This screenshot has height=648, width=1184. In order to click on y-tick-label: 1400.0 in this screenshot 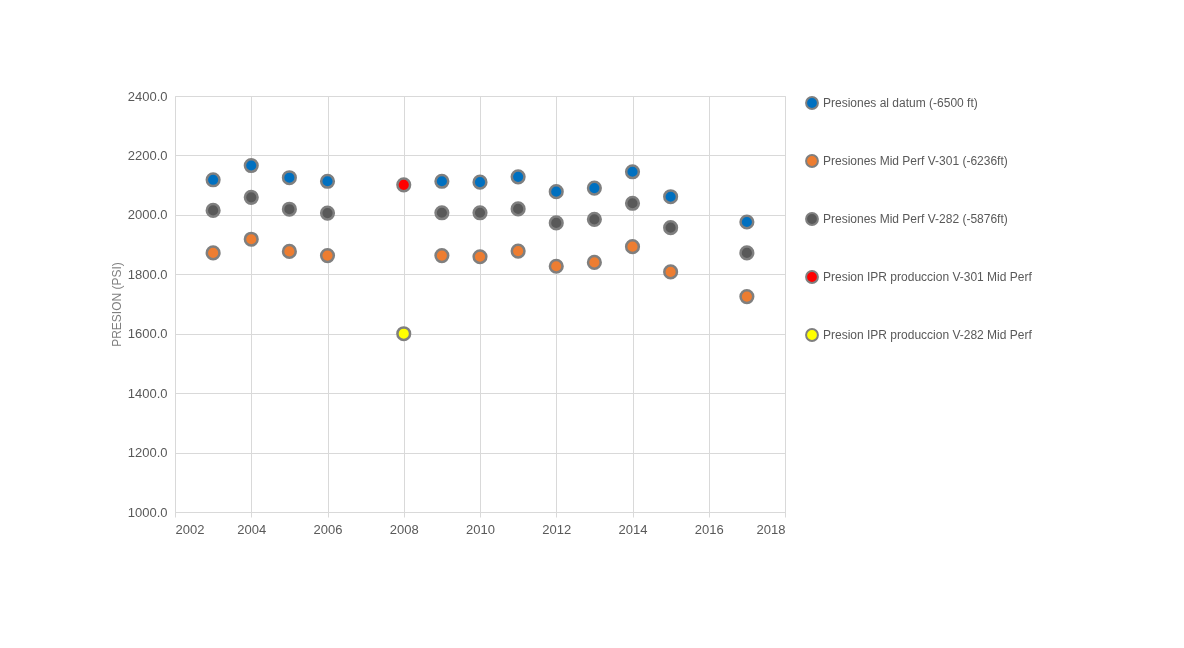, I will do `click(147, 393)`.